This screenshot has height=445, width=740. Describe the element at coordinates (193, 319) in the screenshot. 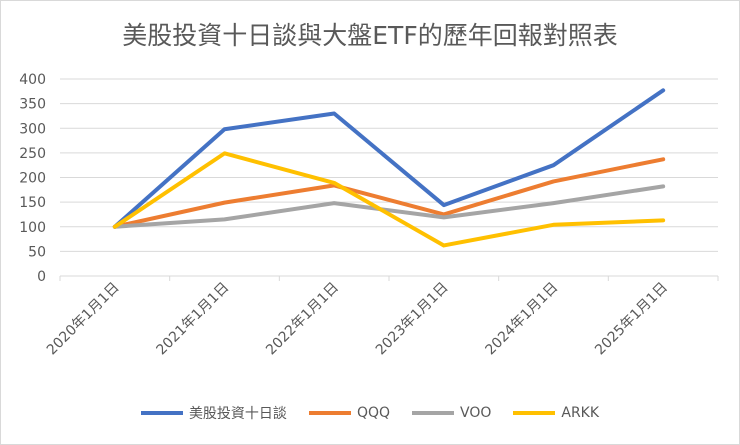

I see `x-tick-label: 2021年1月1日` at that location.